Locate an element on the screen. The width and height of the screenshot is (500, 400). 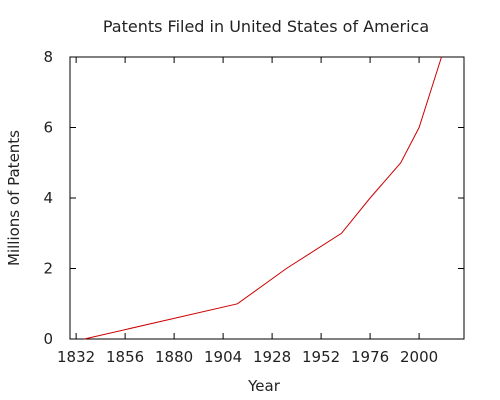
x-tick-label: 1832 is located at coordinates (76, 357).